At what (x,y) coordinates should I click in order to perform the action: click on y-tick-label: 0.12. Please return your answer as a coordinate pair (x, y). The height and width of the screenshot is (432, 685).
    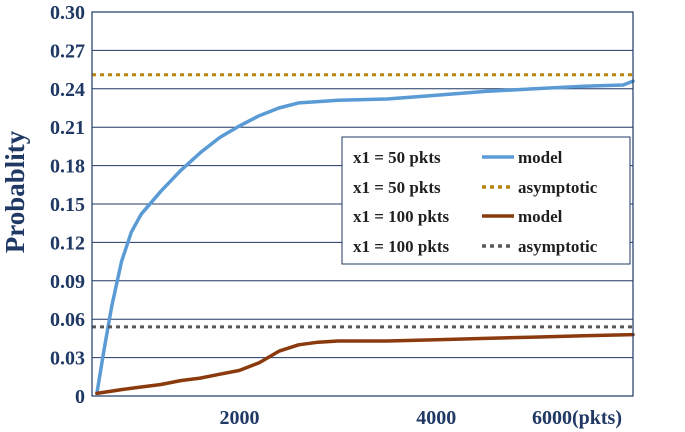
    Looking at the image, I should click on (67, 243).